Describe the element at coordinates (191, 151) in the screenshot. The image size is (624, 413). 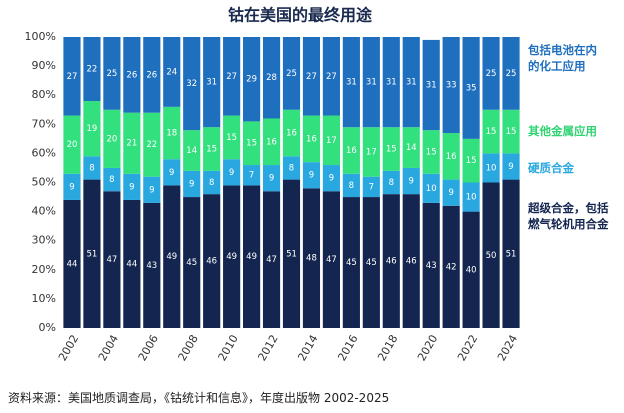
I see `value-label: 14` at that location.